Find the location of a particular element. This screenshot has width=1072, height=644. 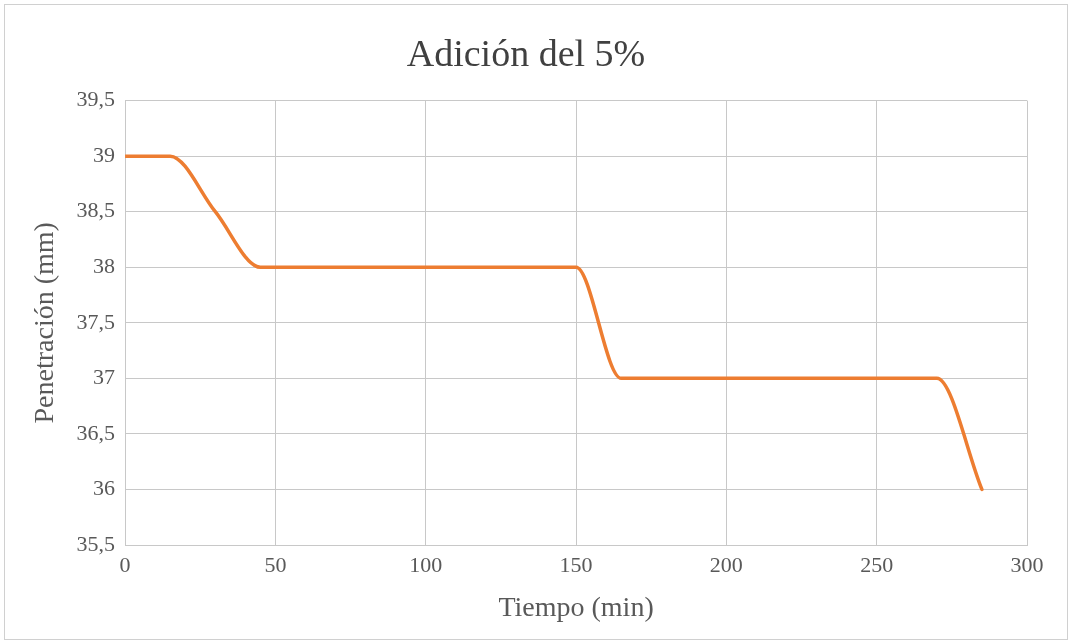

y-tick-label: 39 is located at coordinates (104, 154).